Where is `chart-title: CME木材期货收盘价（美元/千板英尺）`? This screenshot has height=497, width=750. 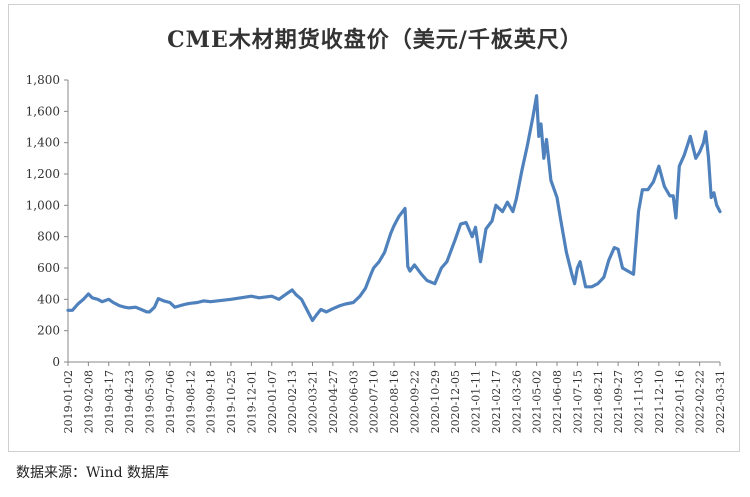
chart-title: CME木材期货收盘价（美元/千板英尺） is located at coordinates (375, 40).